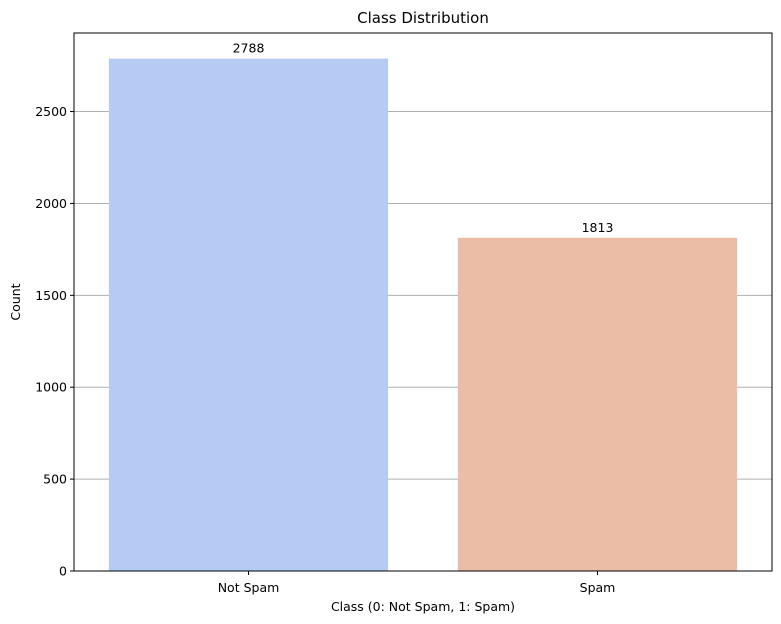  Describe the element at coordinates (51, 203) in the screenshot. I see `y-tick-label: 2000` at that location.